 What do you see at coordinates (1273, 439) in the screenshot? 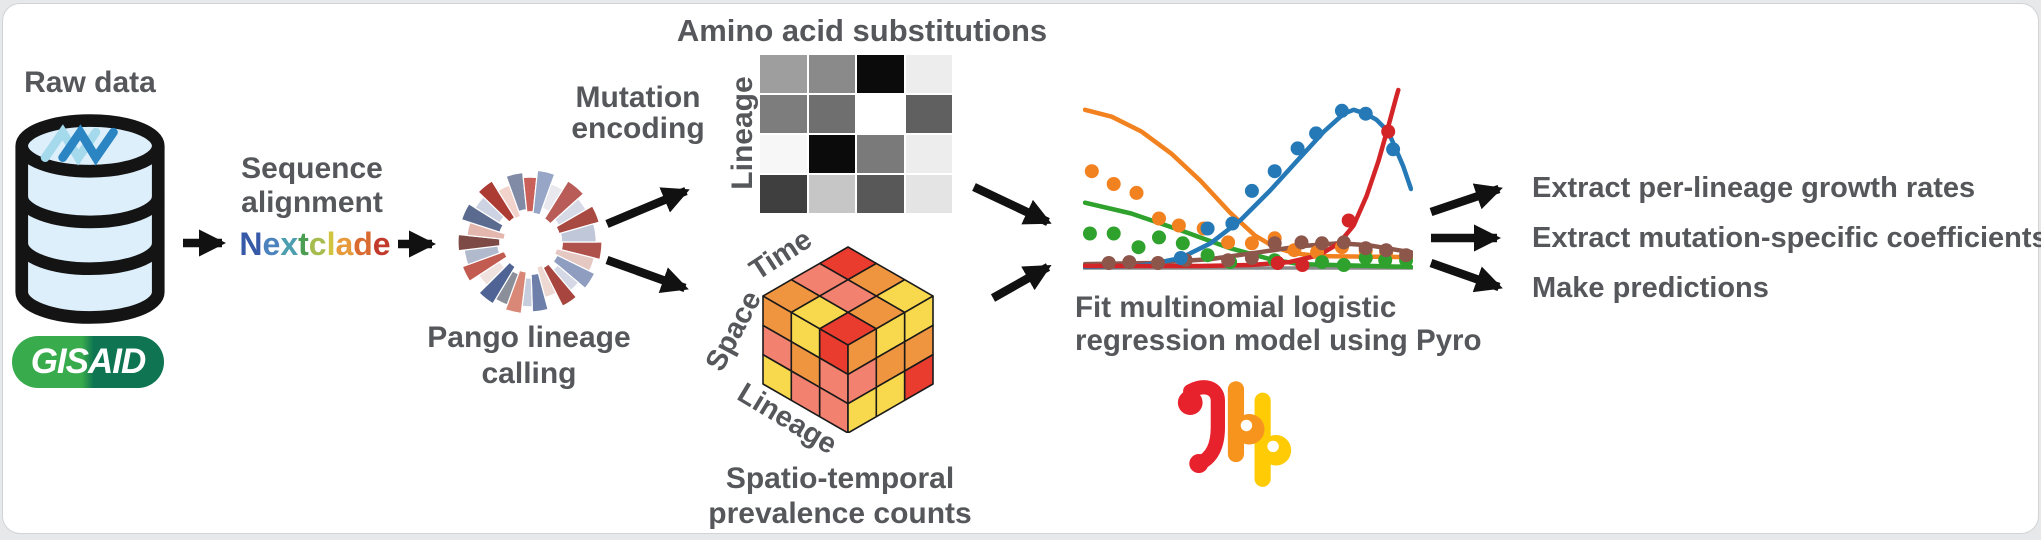
I see `pyro-yellow-p` at bounding box center [1273, 439].